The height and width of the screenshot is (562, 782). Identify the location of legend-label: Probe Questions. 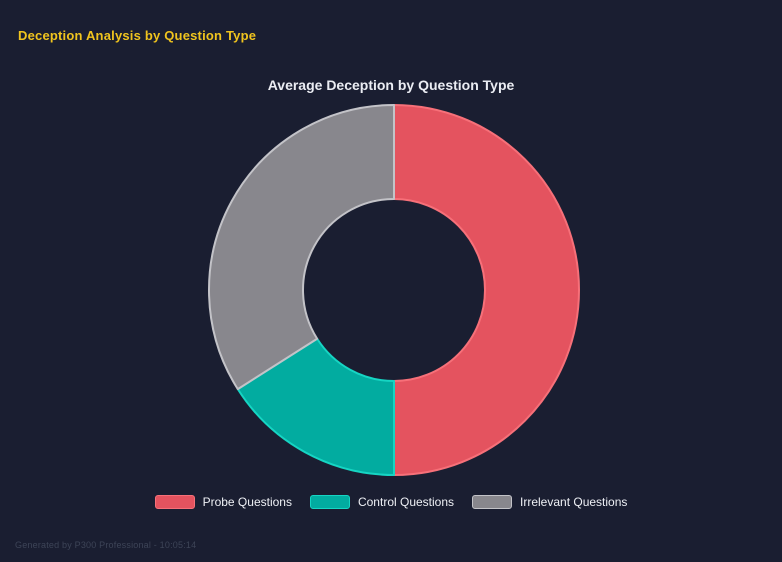
(247, 502).